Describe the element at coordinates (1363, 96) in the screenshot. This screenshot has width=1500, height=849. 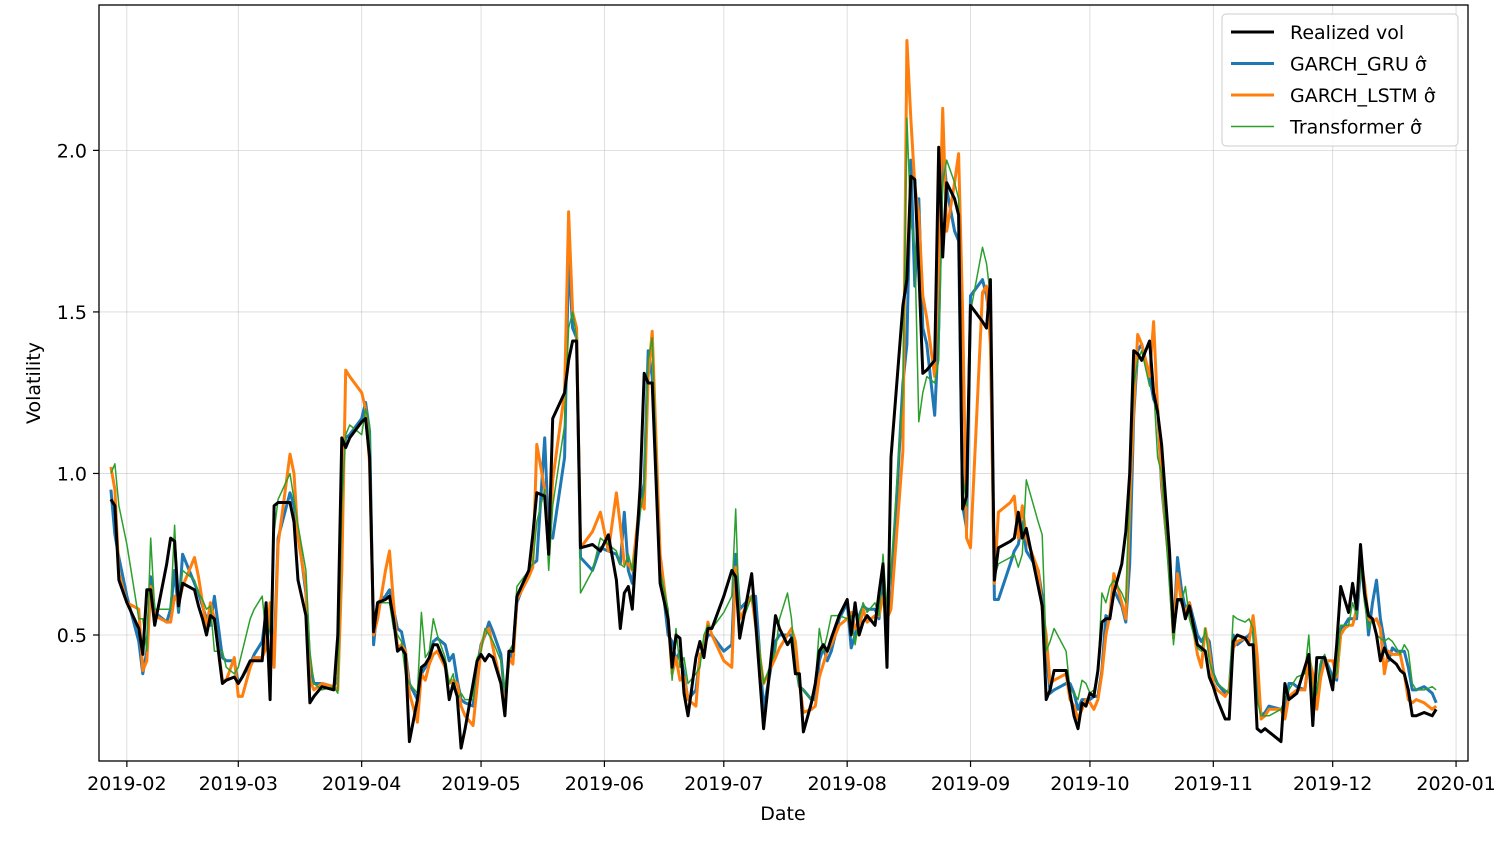
I see `legend-label-2: GARCH_LSTM σ̂` at that location.